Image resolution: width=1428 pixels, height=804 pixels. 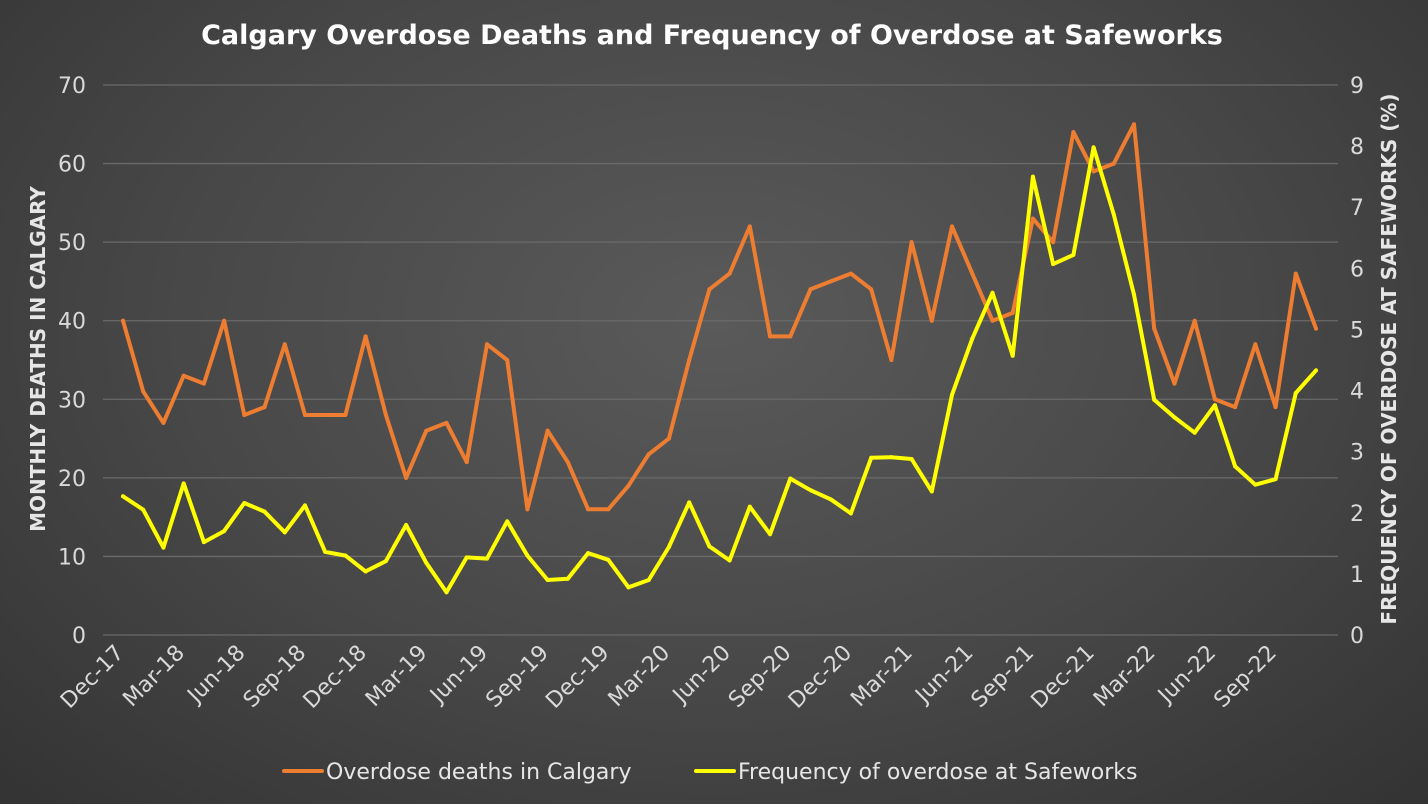 I want to click on x-tick-label: Jun-22, so click(x=1186, y=675).